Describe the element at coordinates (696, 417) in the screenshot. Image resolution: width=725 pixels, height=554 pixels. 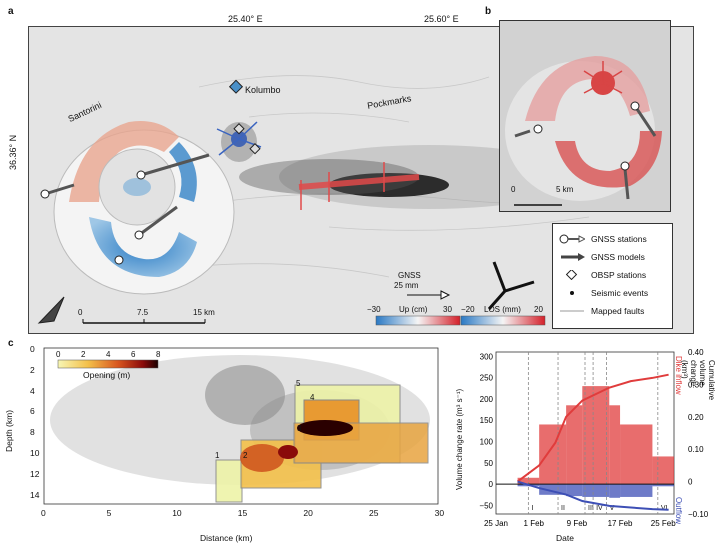
I see `y2-tick: 0.20` at that location.